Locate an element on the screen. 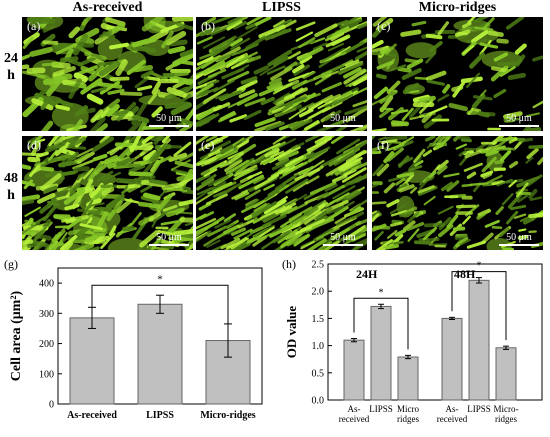 The image size is (550, 437). chart-g-ytick-label: 200 is located at coordinates (46, 344).